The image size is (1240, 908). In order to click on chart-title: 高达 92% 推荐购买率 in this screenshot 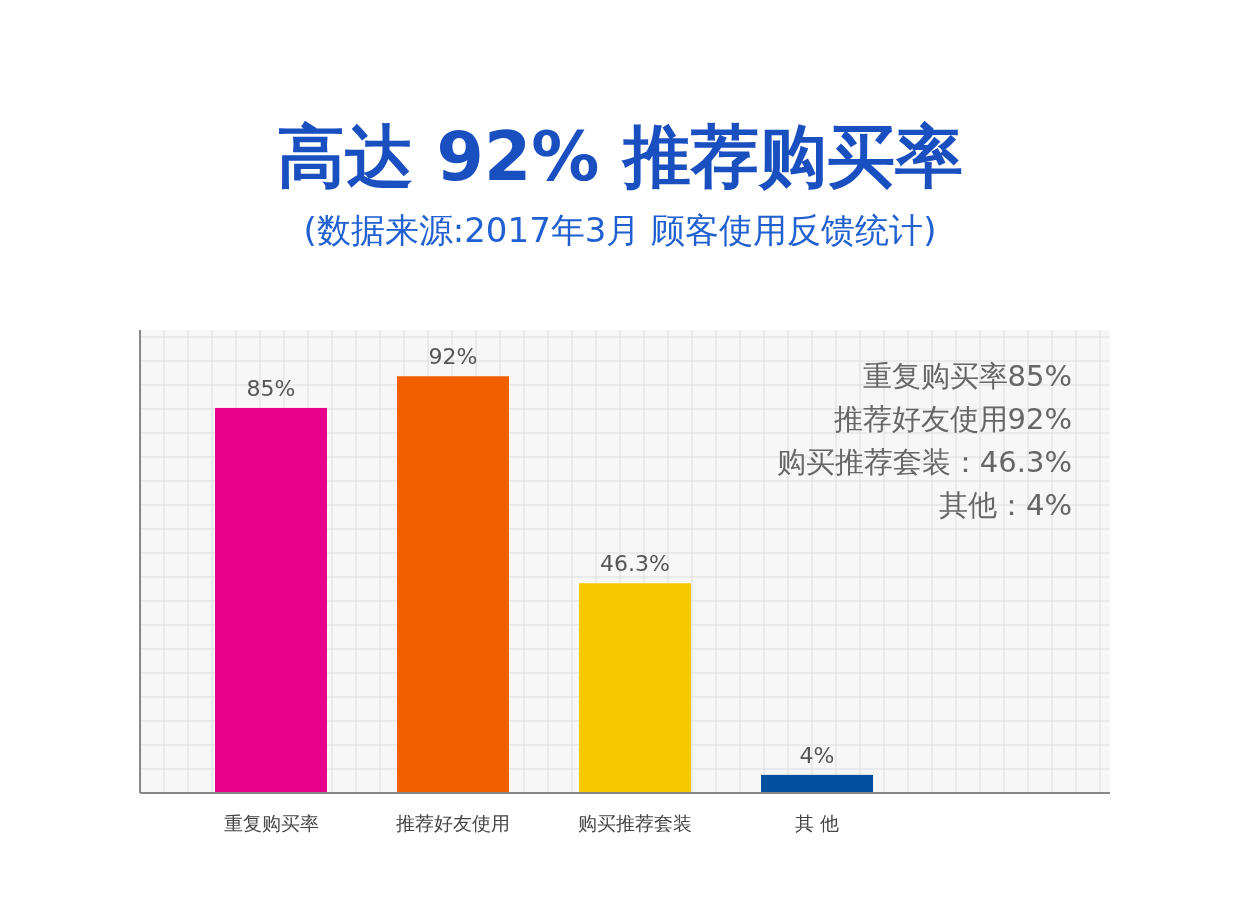, I will do `click(620, 156)`.